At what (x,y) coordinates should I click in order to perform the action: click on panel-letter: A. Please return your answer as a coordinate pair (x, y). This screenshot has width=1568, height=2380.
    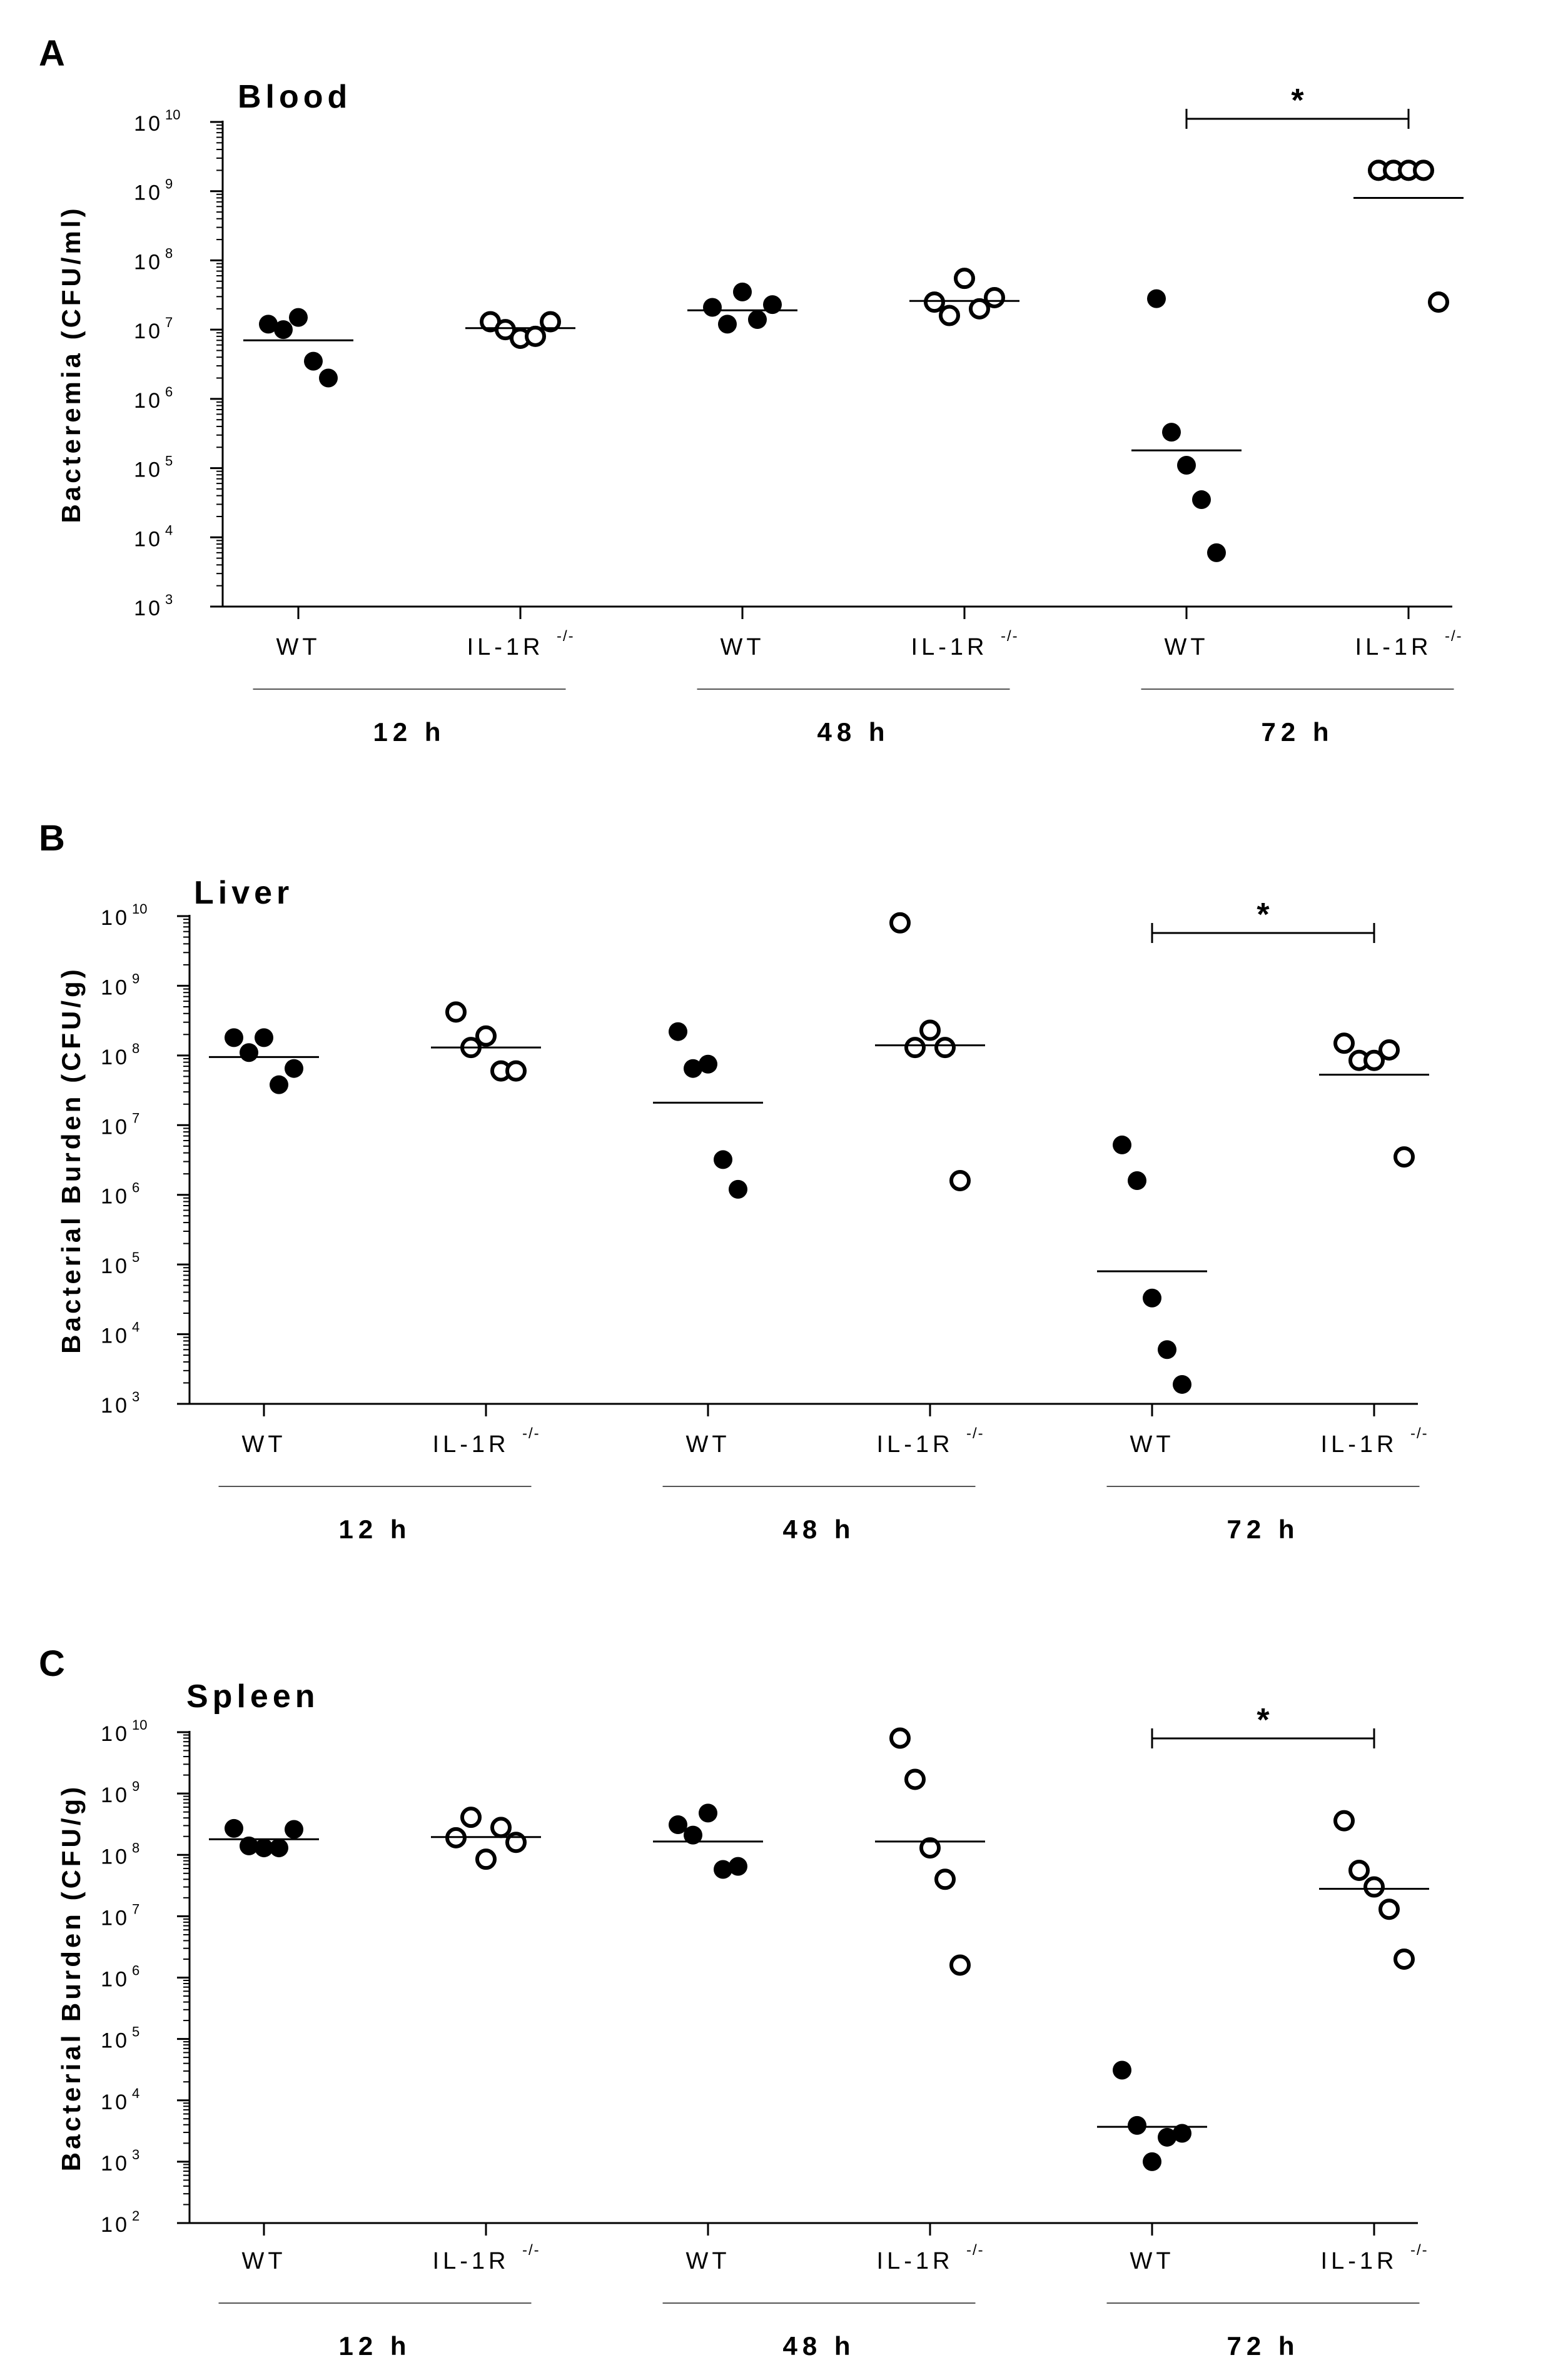
    Looking at the image, I should click on (52, 53).